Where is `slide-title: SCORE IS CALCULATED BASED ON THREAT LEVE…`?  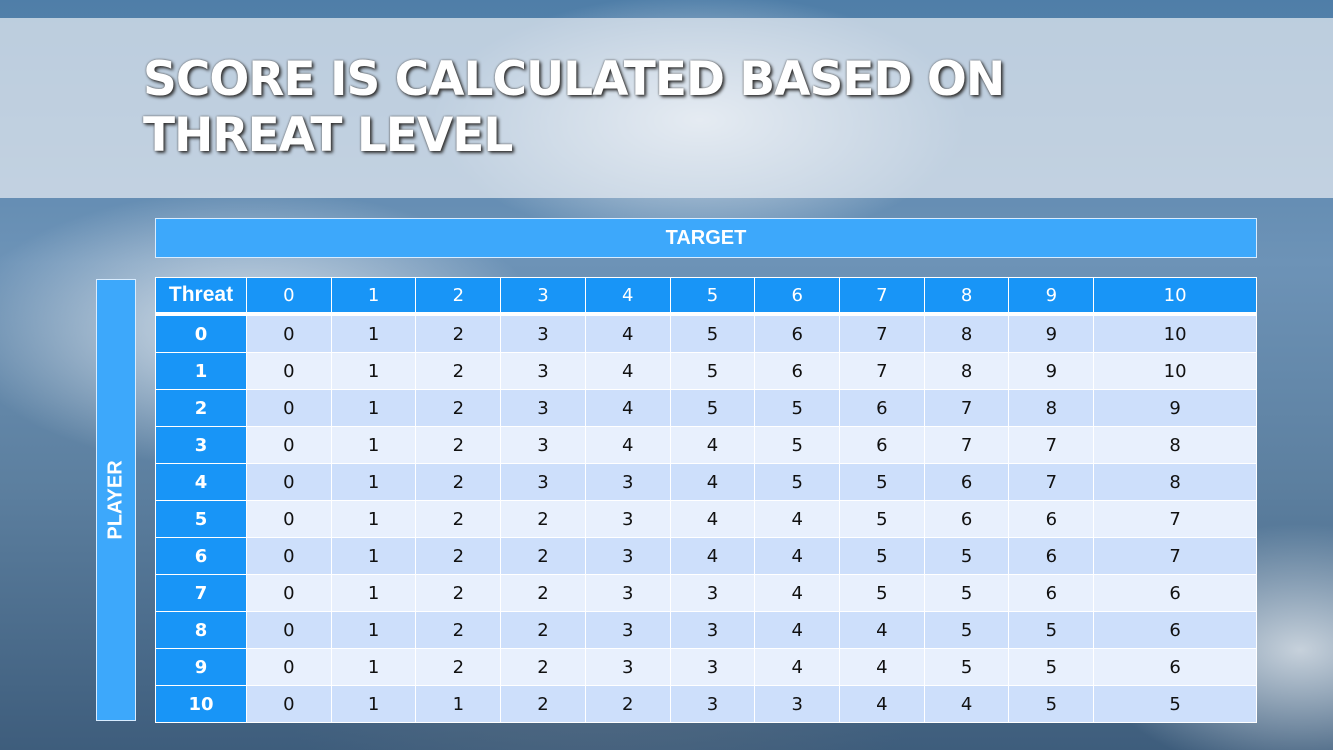
slide-title: SCORE IS CALCULATED BASED ON THREAT LEVE… is located at coordinates (574, 108).